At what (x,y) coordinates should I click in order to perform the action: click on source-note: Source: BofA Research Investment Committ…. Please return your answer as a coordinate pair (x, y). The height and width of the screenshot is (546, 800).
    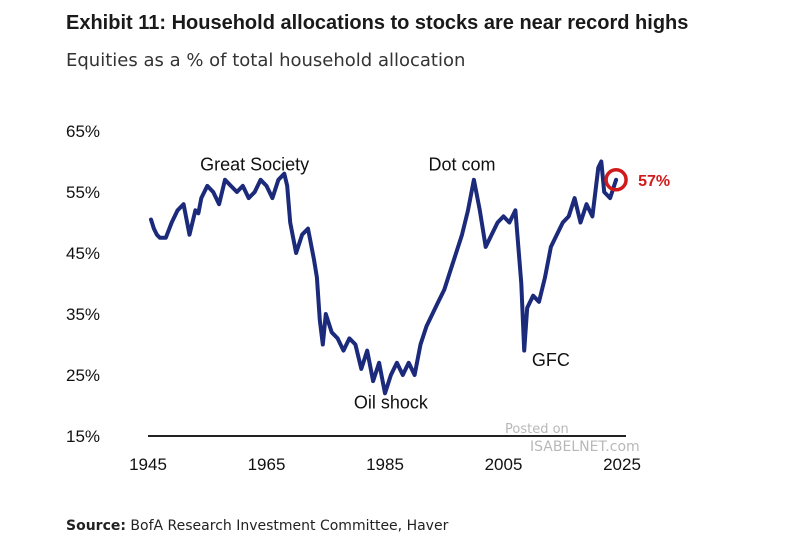
    Looking at the image, I should click on (257, 526).